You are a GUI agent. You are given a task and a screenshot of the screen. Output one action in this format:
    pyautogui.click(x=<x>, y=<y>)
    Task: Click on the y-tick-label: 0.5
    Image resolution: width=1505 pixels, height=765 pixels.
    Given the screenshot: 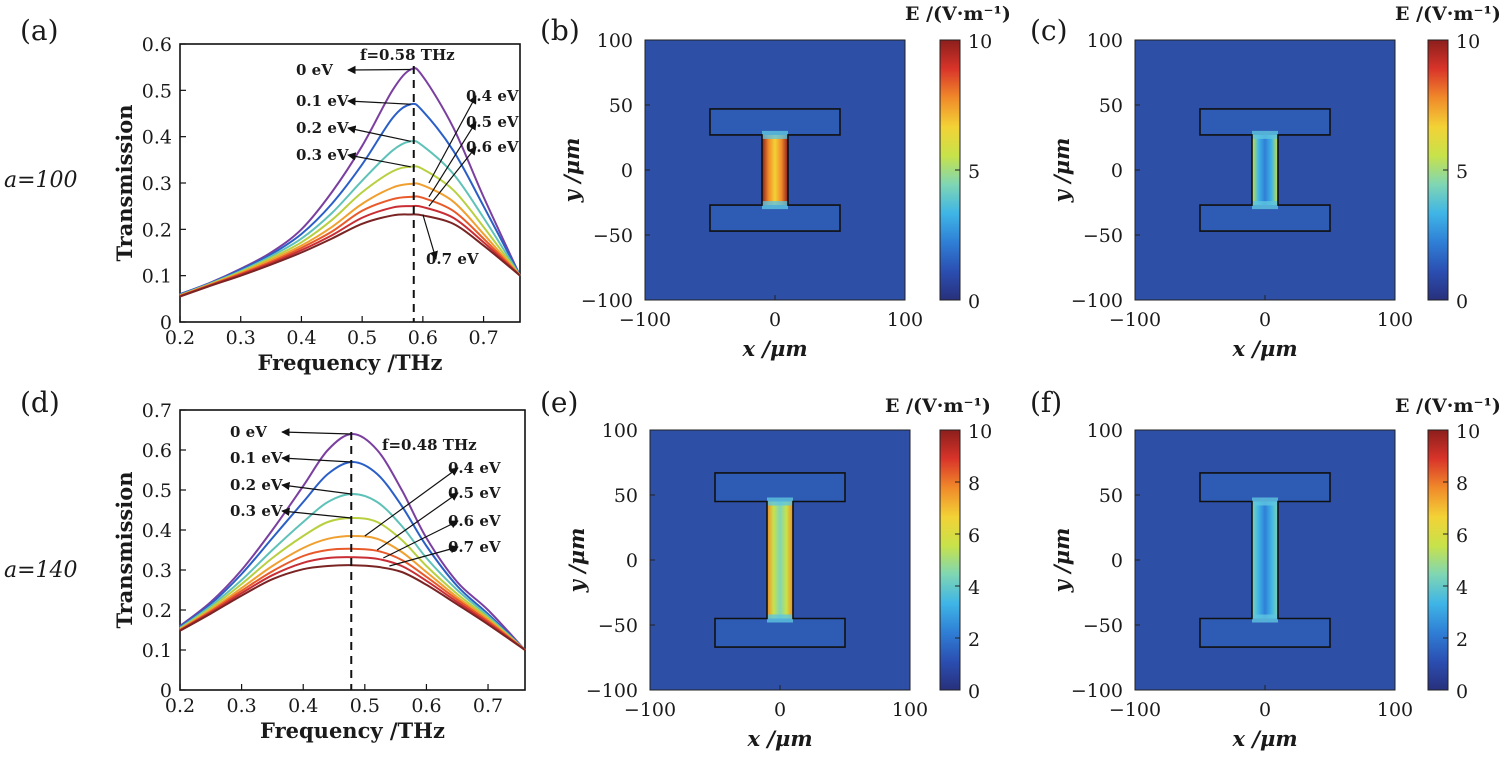 What is the action you would take?
    pyautogui.click(x=157, y=491)
    